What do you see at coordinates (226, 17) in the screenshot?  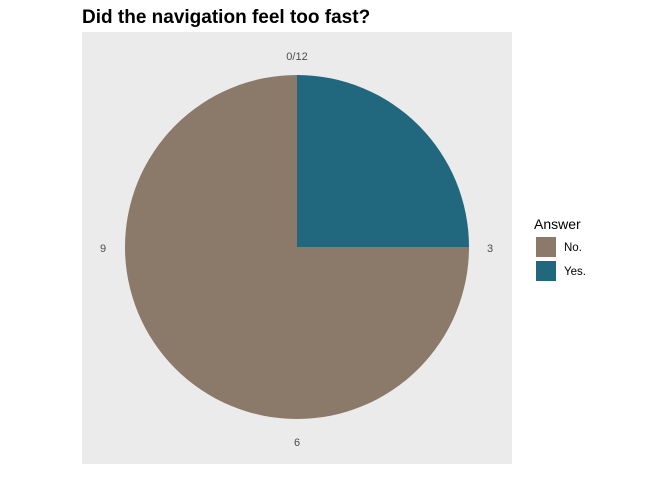 I see `chart-title: Did the navigation feel too fast?` at bounding box center [226, 17].